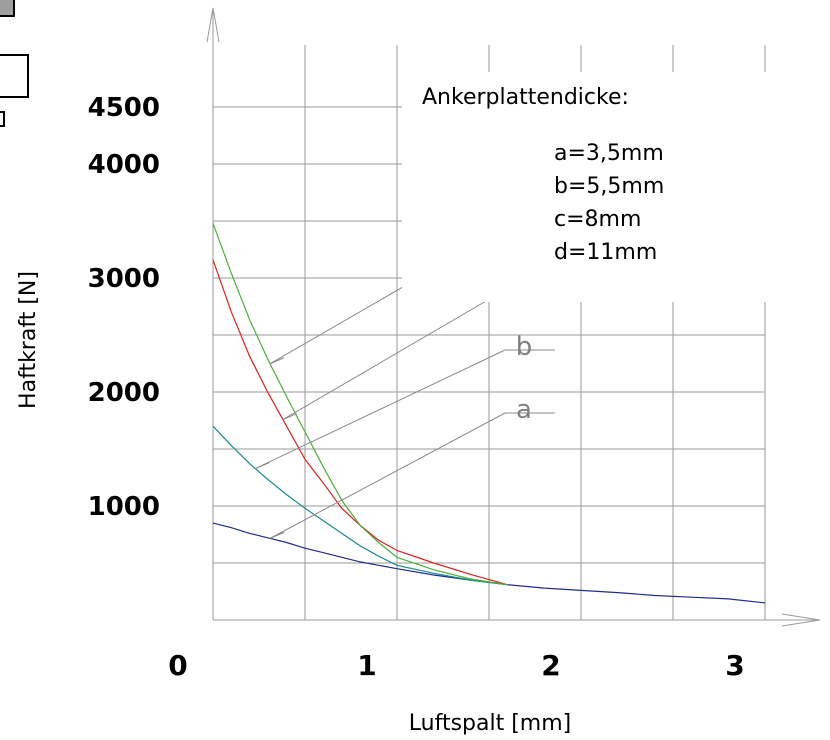 This screenshot has height=740, width=830. Describe the element at coordinates (7, 8) in the screenshot. I see `cropped-panel-top` at that location.